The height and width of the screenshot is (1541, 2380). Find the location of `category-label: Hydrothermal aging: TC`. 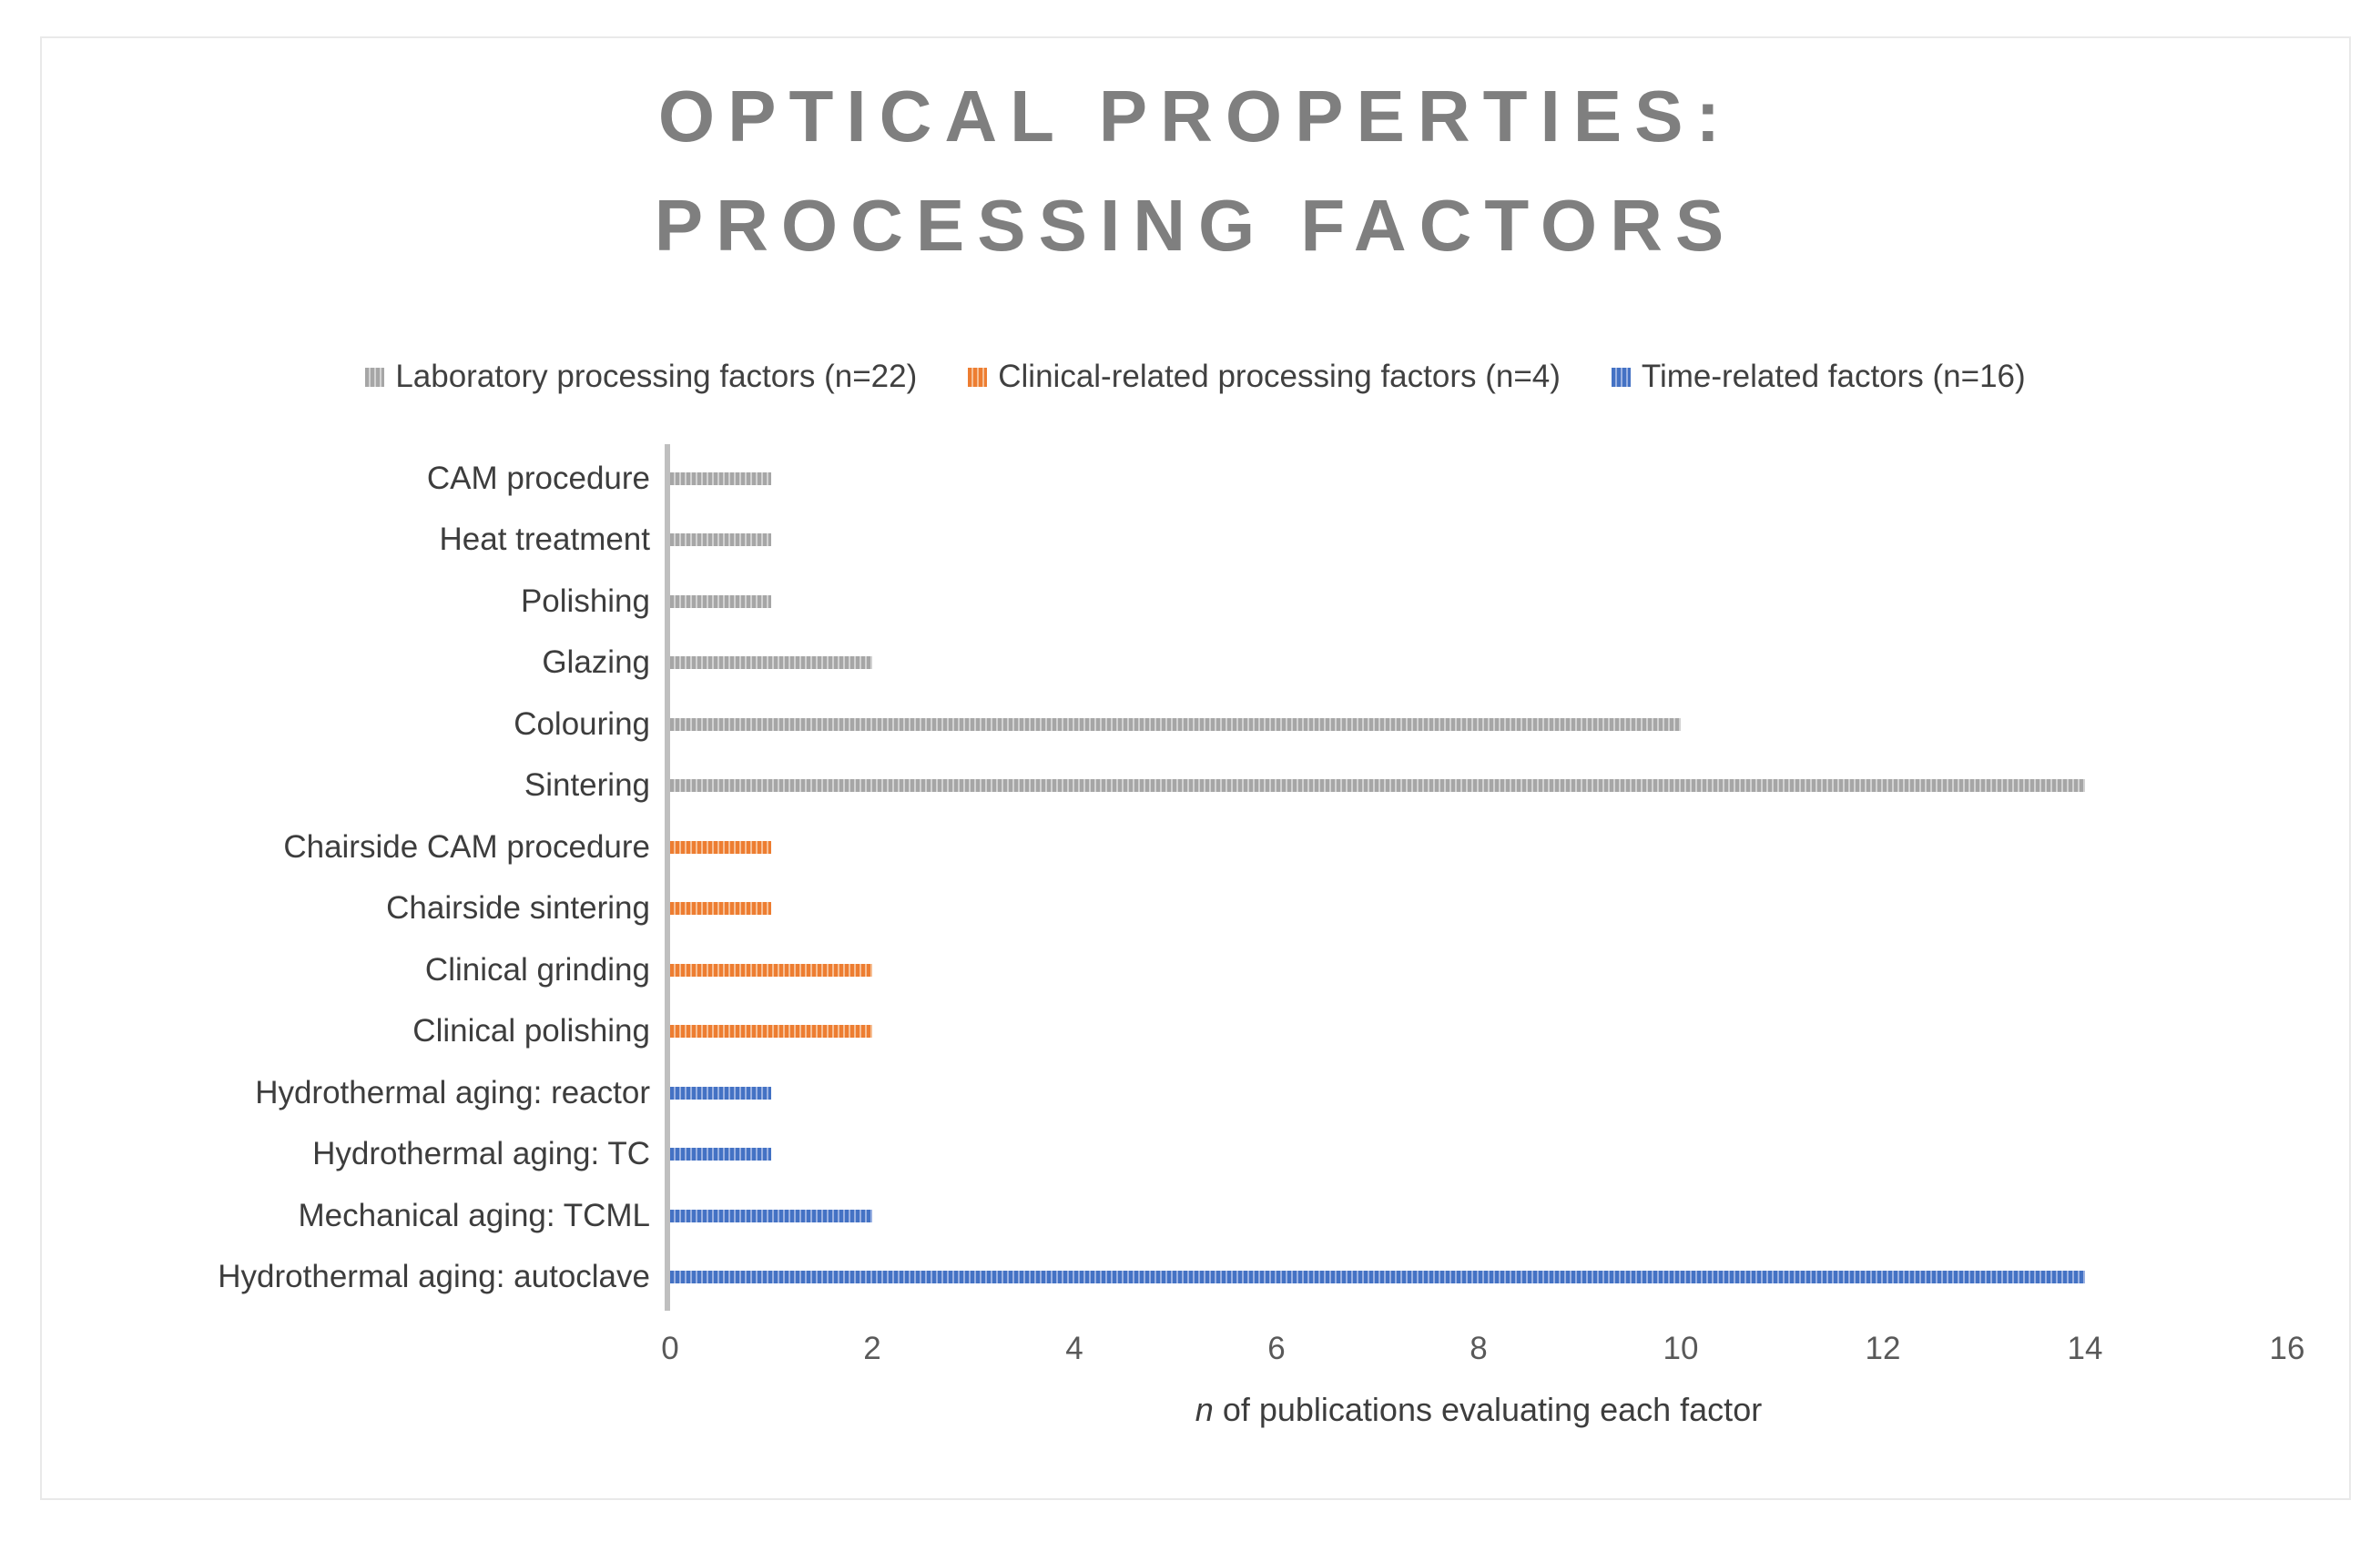

category-label: Hydrothermal aging: TC is located at coordinates (481, 1154).